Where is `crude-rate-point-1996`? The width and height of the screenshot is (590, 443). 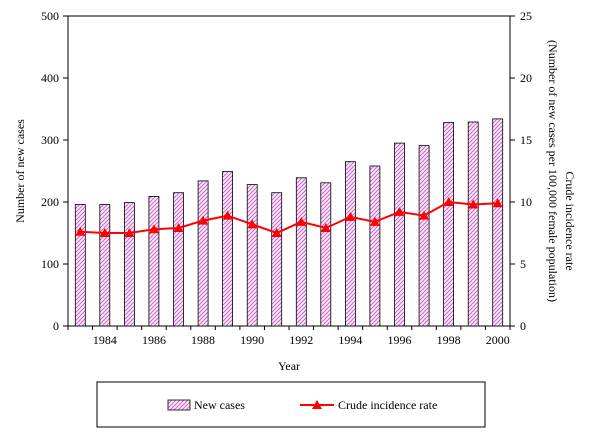
crude-rate-point-1996 is located at coordinates (399, 211).